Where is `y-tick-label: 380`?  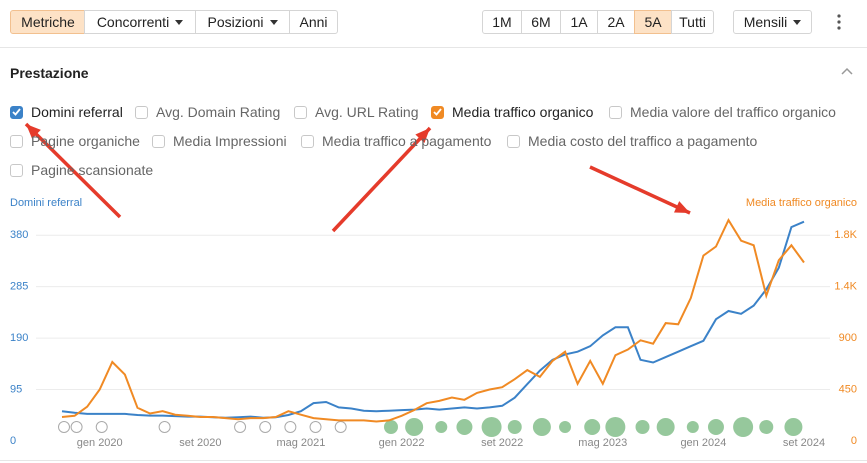
y-tick-label: 380 is located at coordinates (19, 235).